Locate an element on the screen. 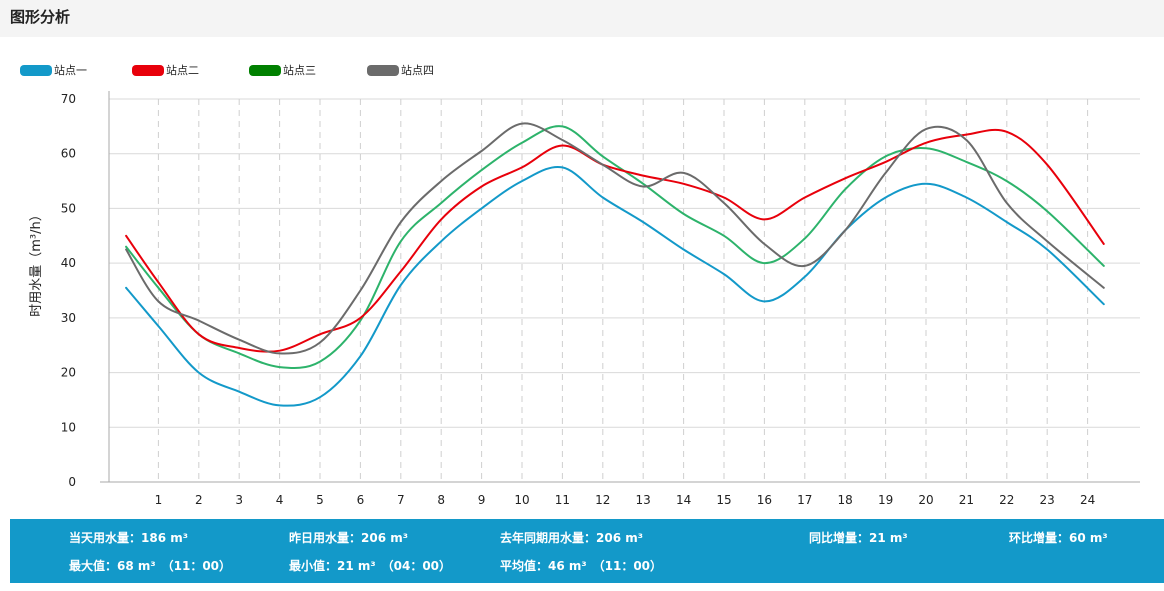 This screenshot has width=1164, height=591. x-tick-label: 21 is located at coordinates (966, 498).